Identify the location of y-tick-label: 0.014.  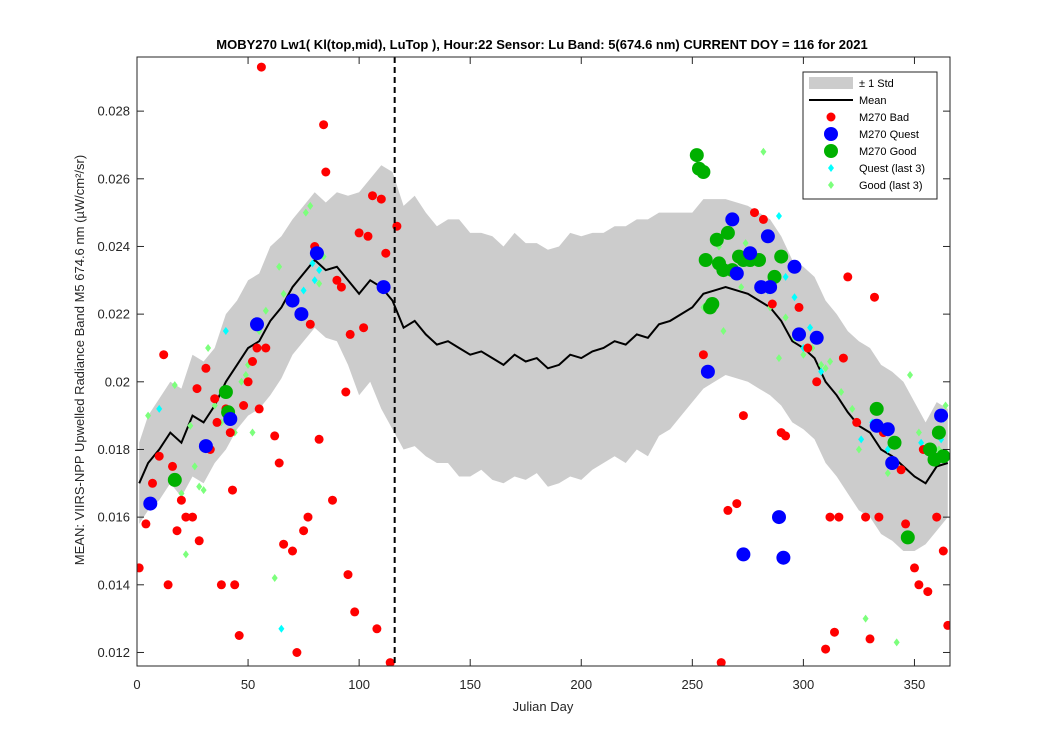
(113, 584).